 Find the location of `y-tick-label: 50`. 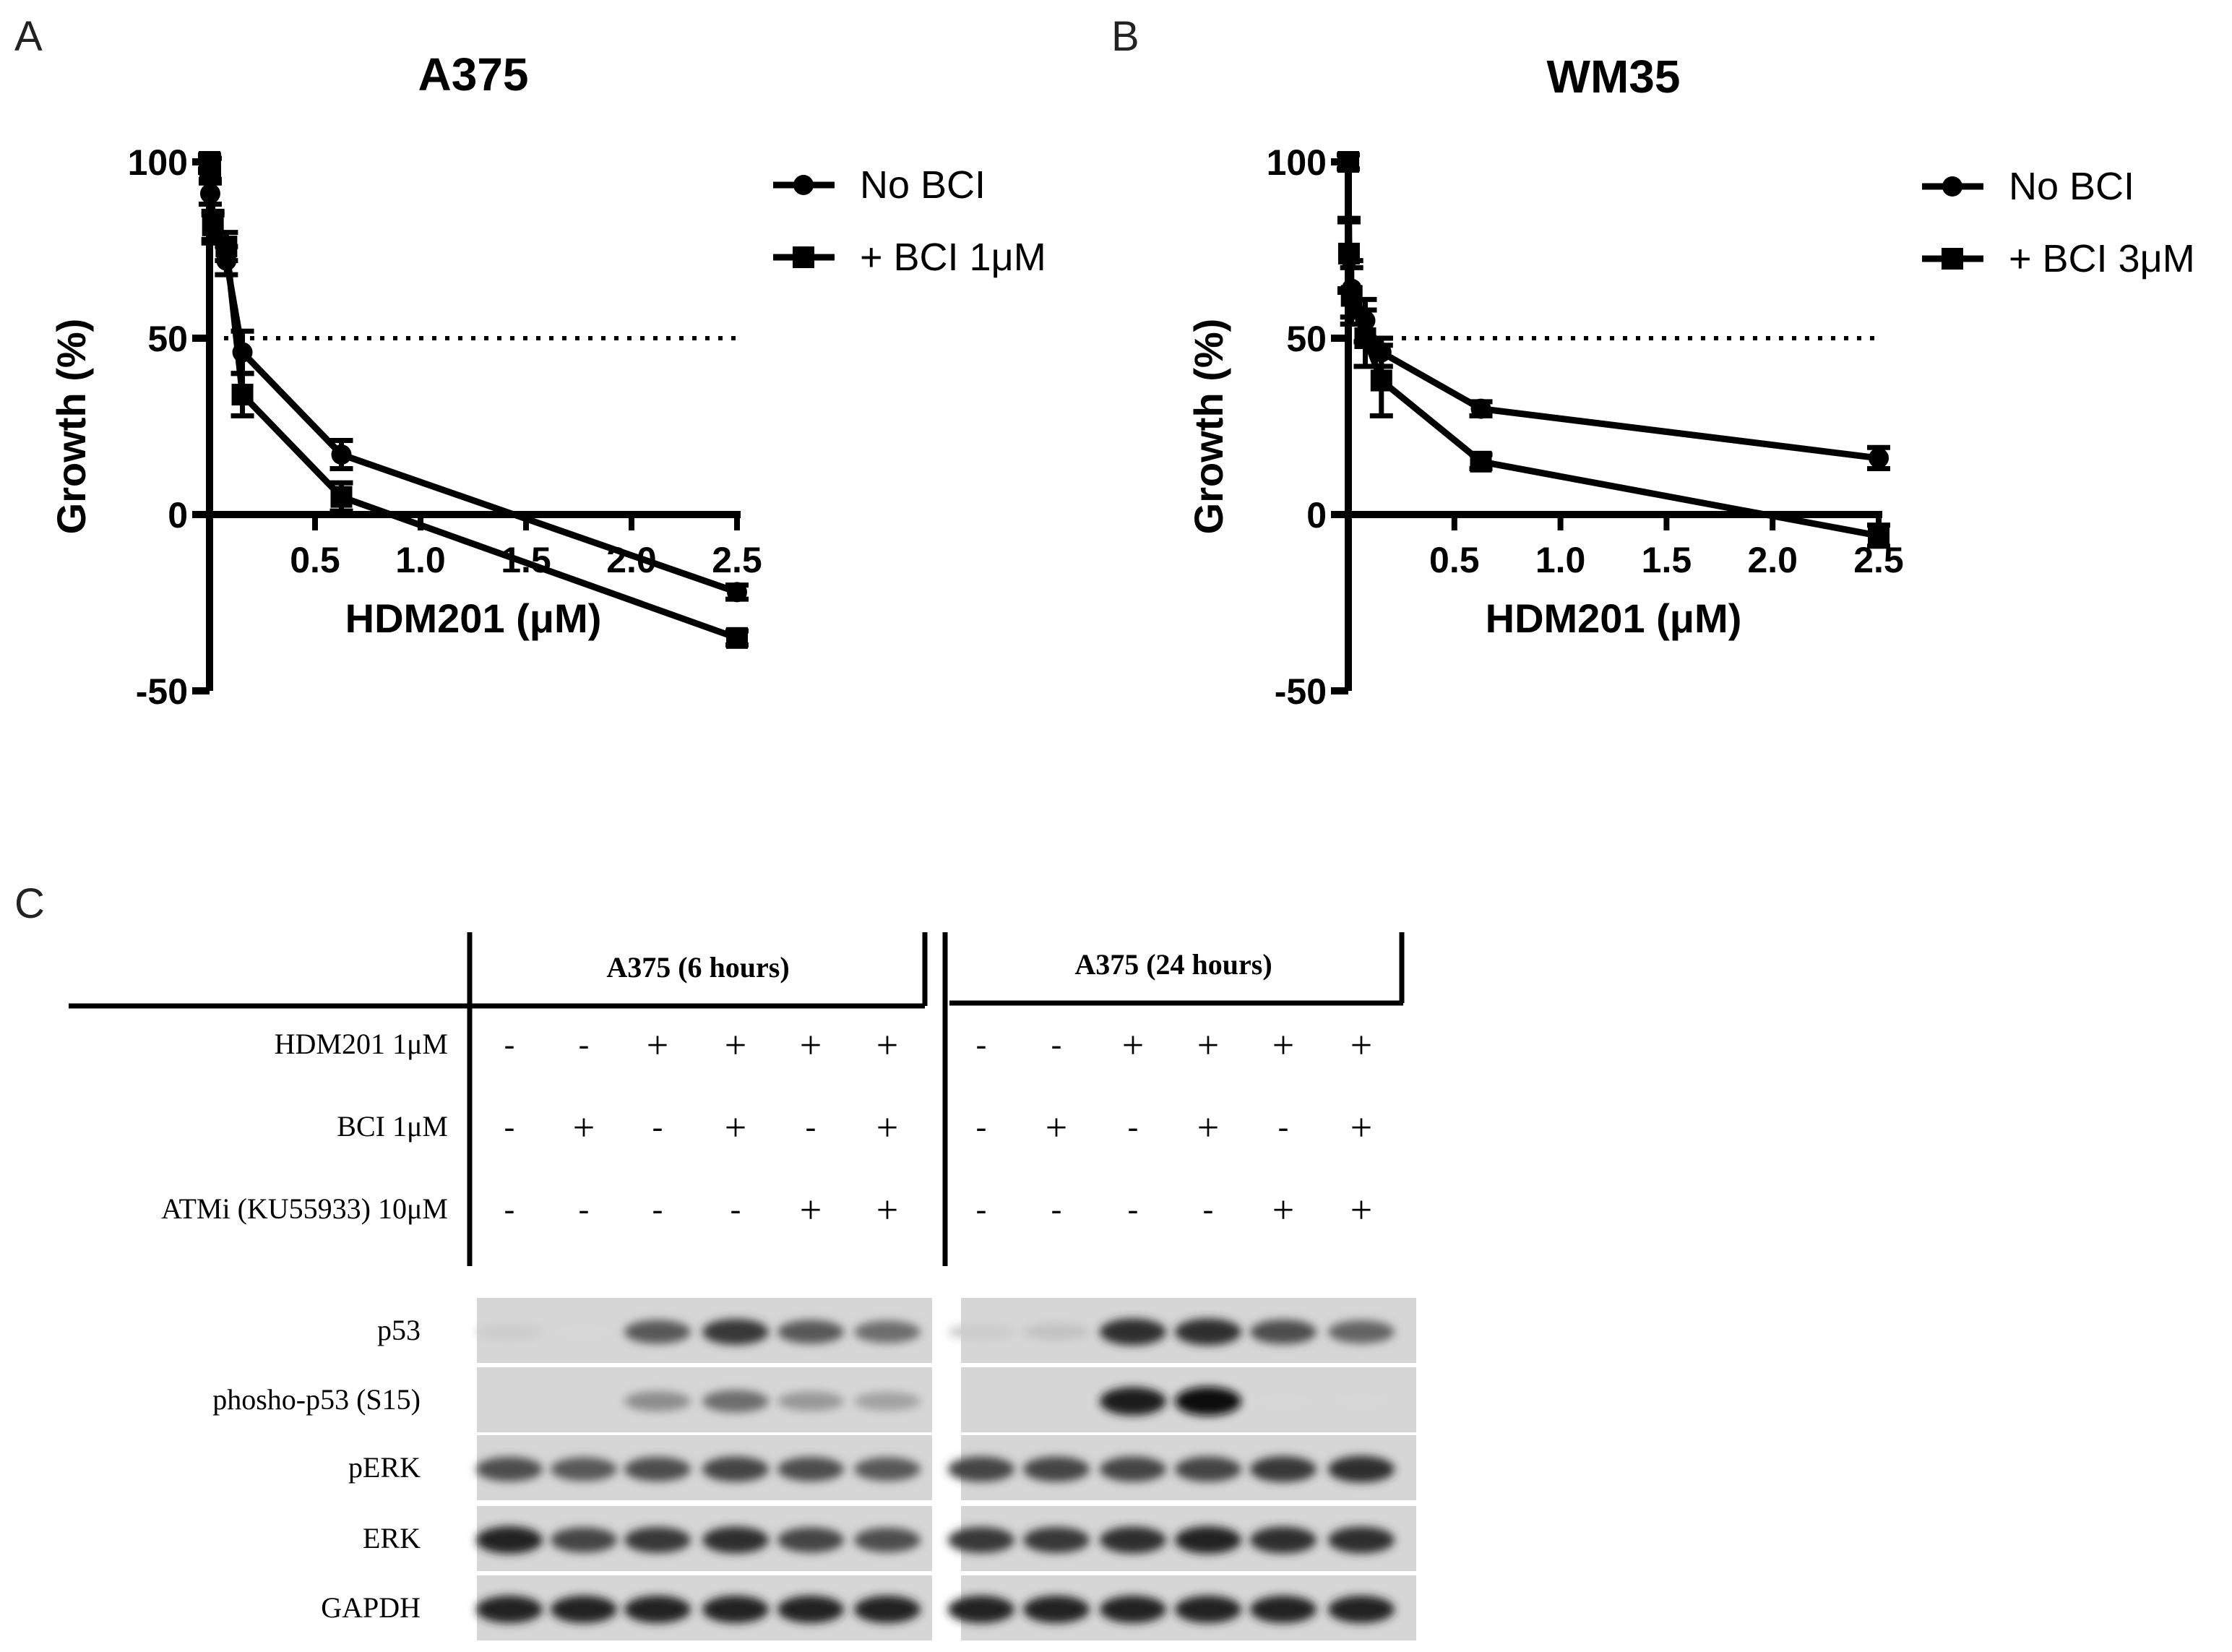

y-tick-label: 50 is located at coordinates (1306, 339).